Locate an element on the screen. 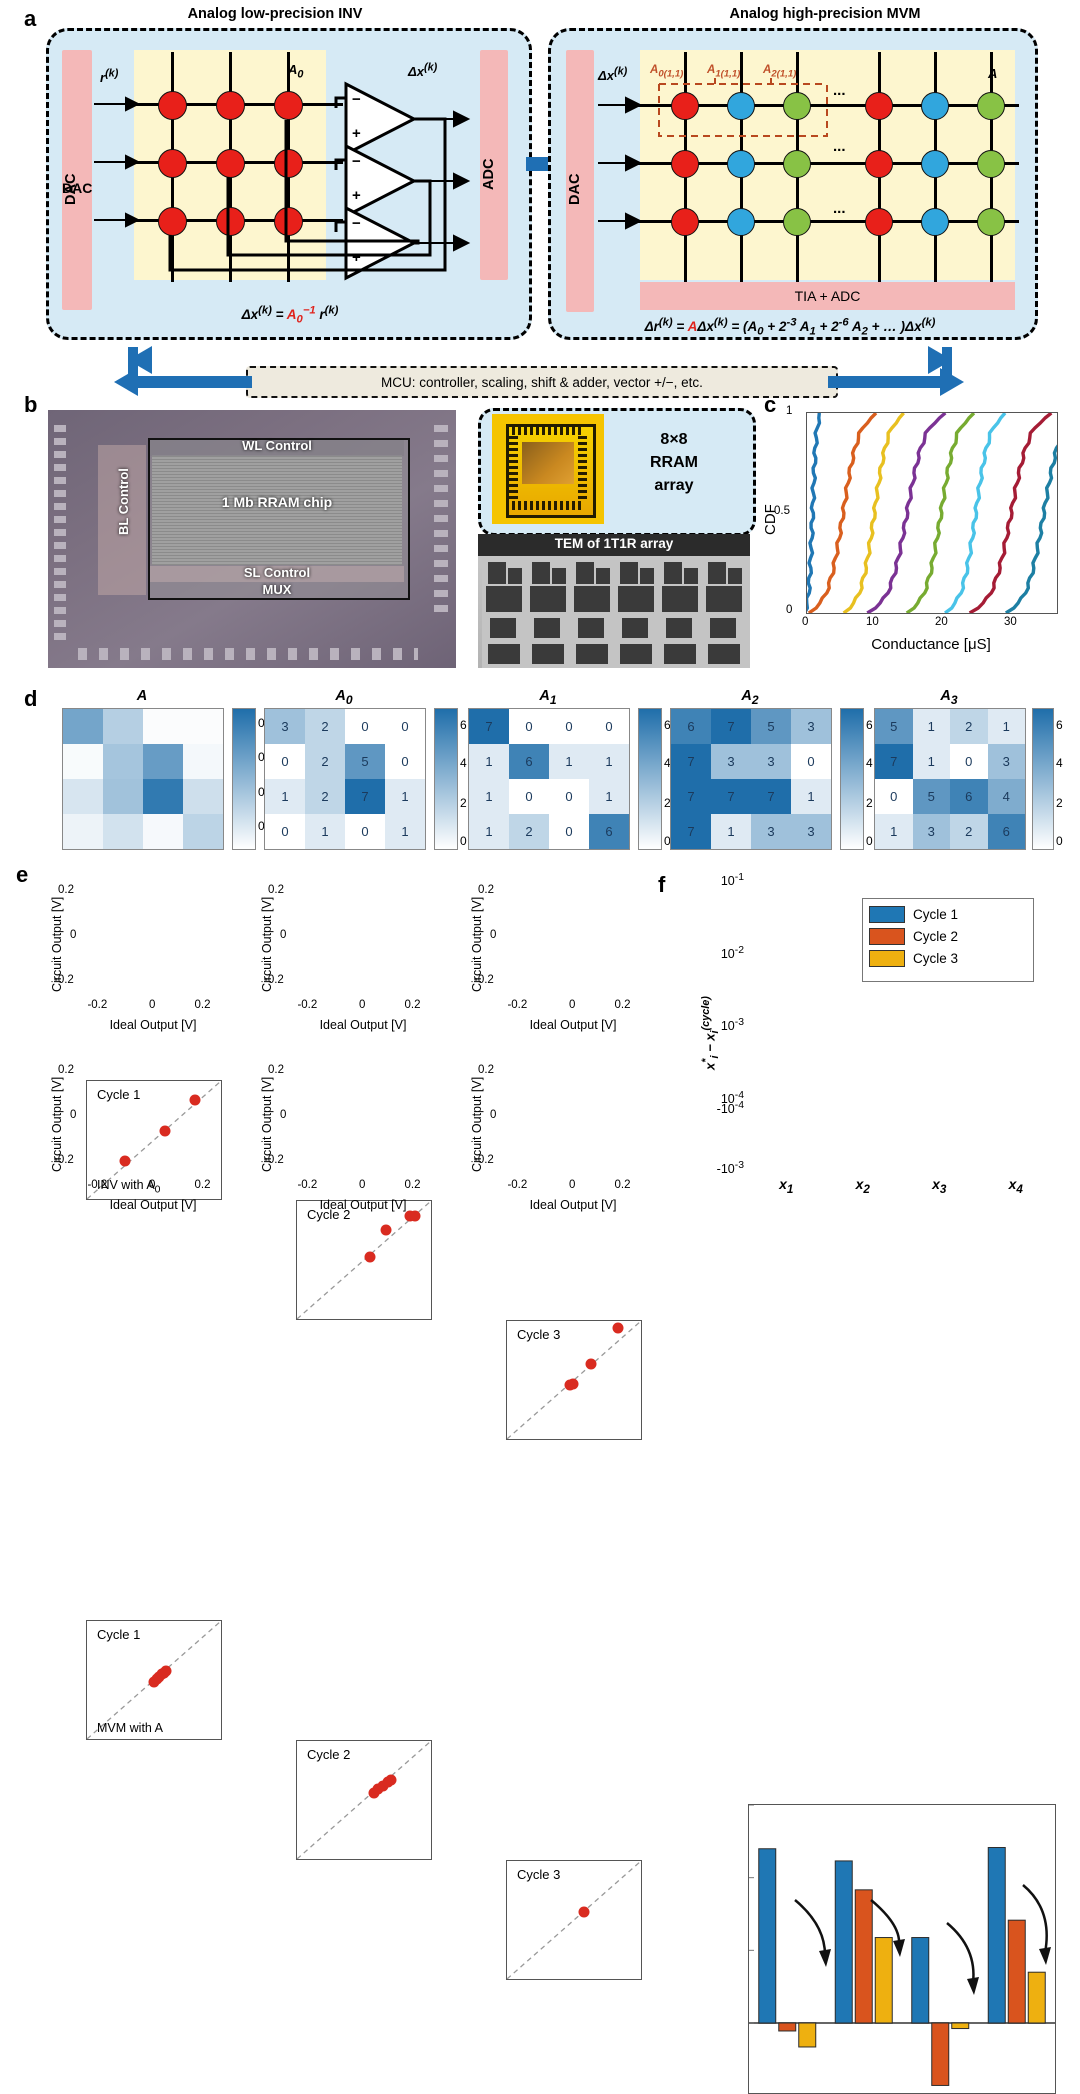 This screenshot has width=1080, height=2094. legend-swatch-cycle1 is located at coordinates (887, 914).